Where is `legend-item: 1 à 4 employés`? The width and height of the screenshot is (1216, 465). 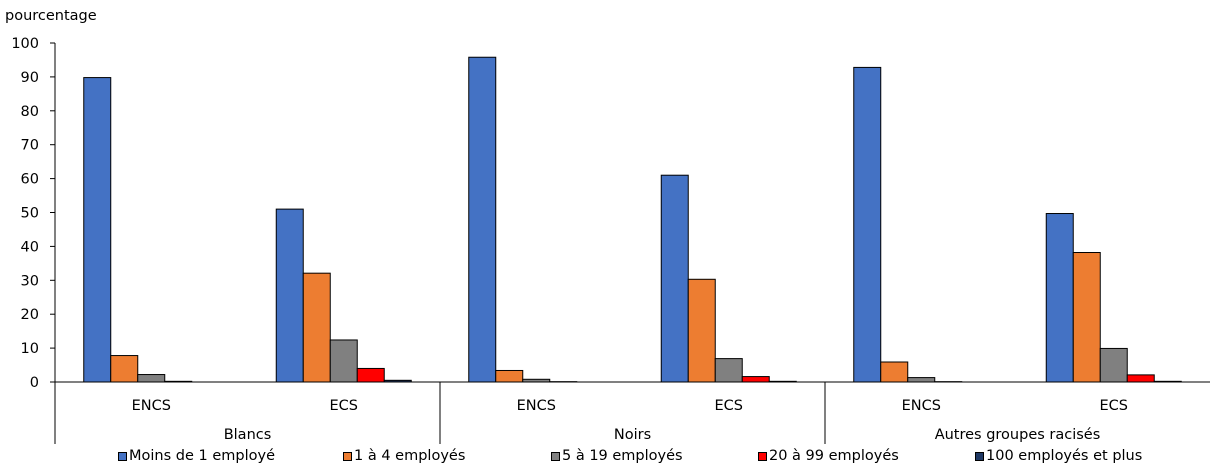
legend-item: 1 à 4 employés is located at coordinates (404, 456).